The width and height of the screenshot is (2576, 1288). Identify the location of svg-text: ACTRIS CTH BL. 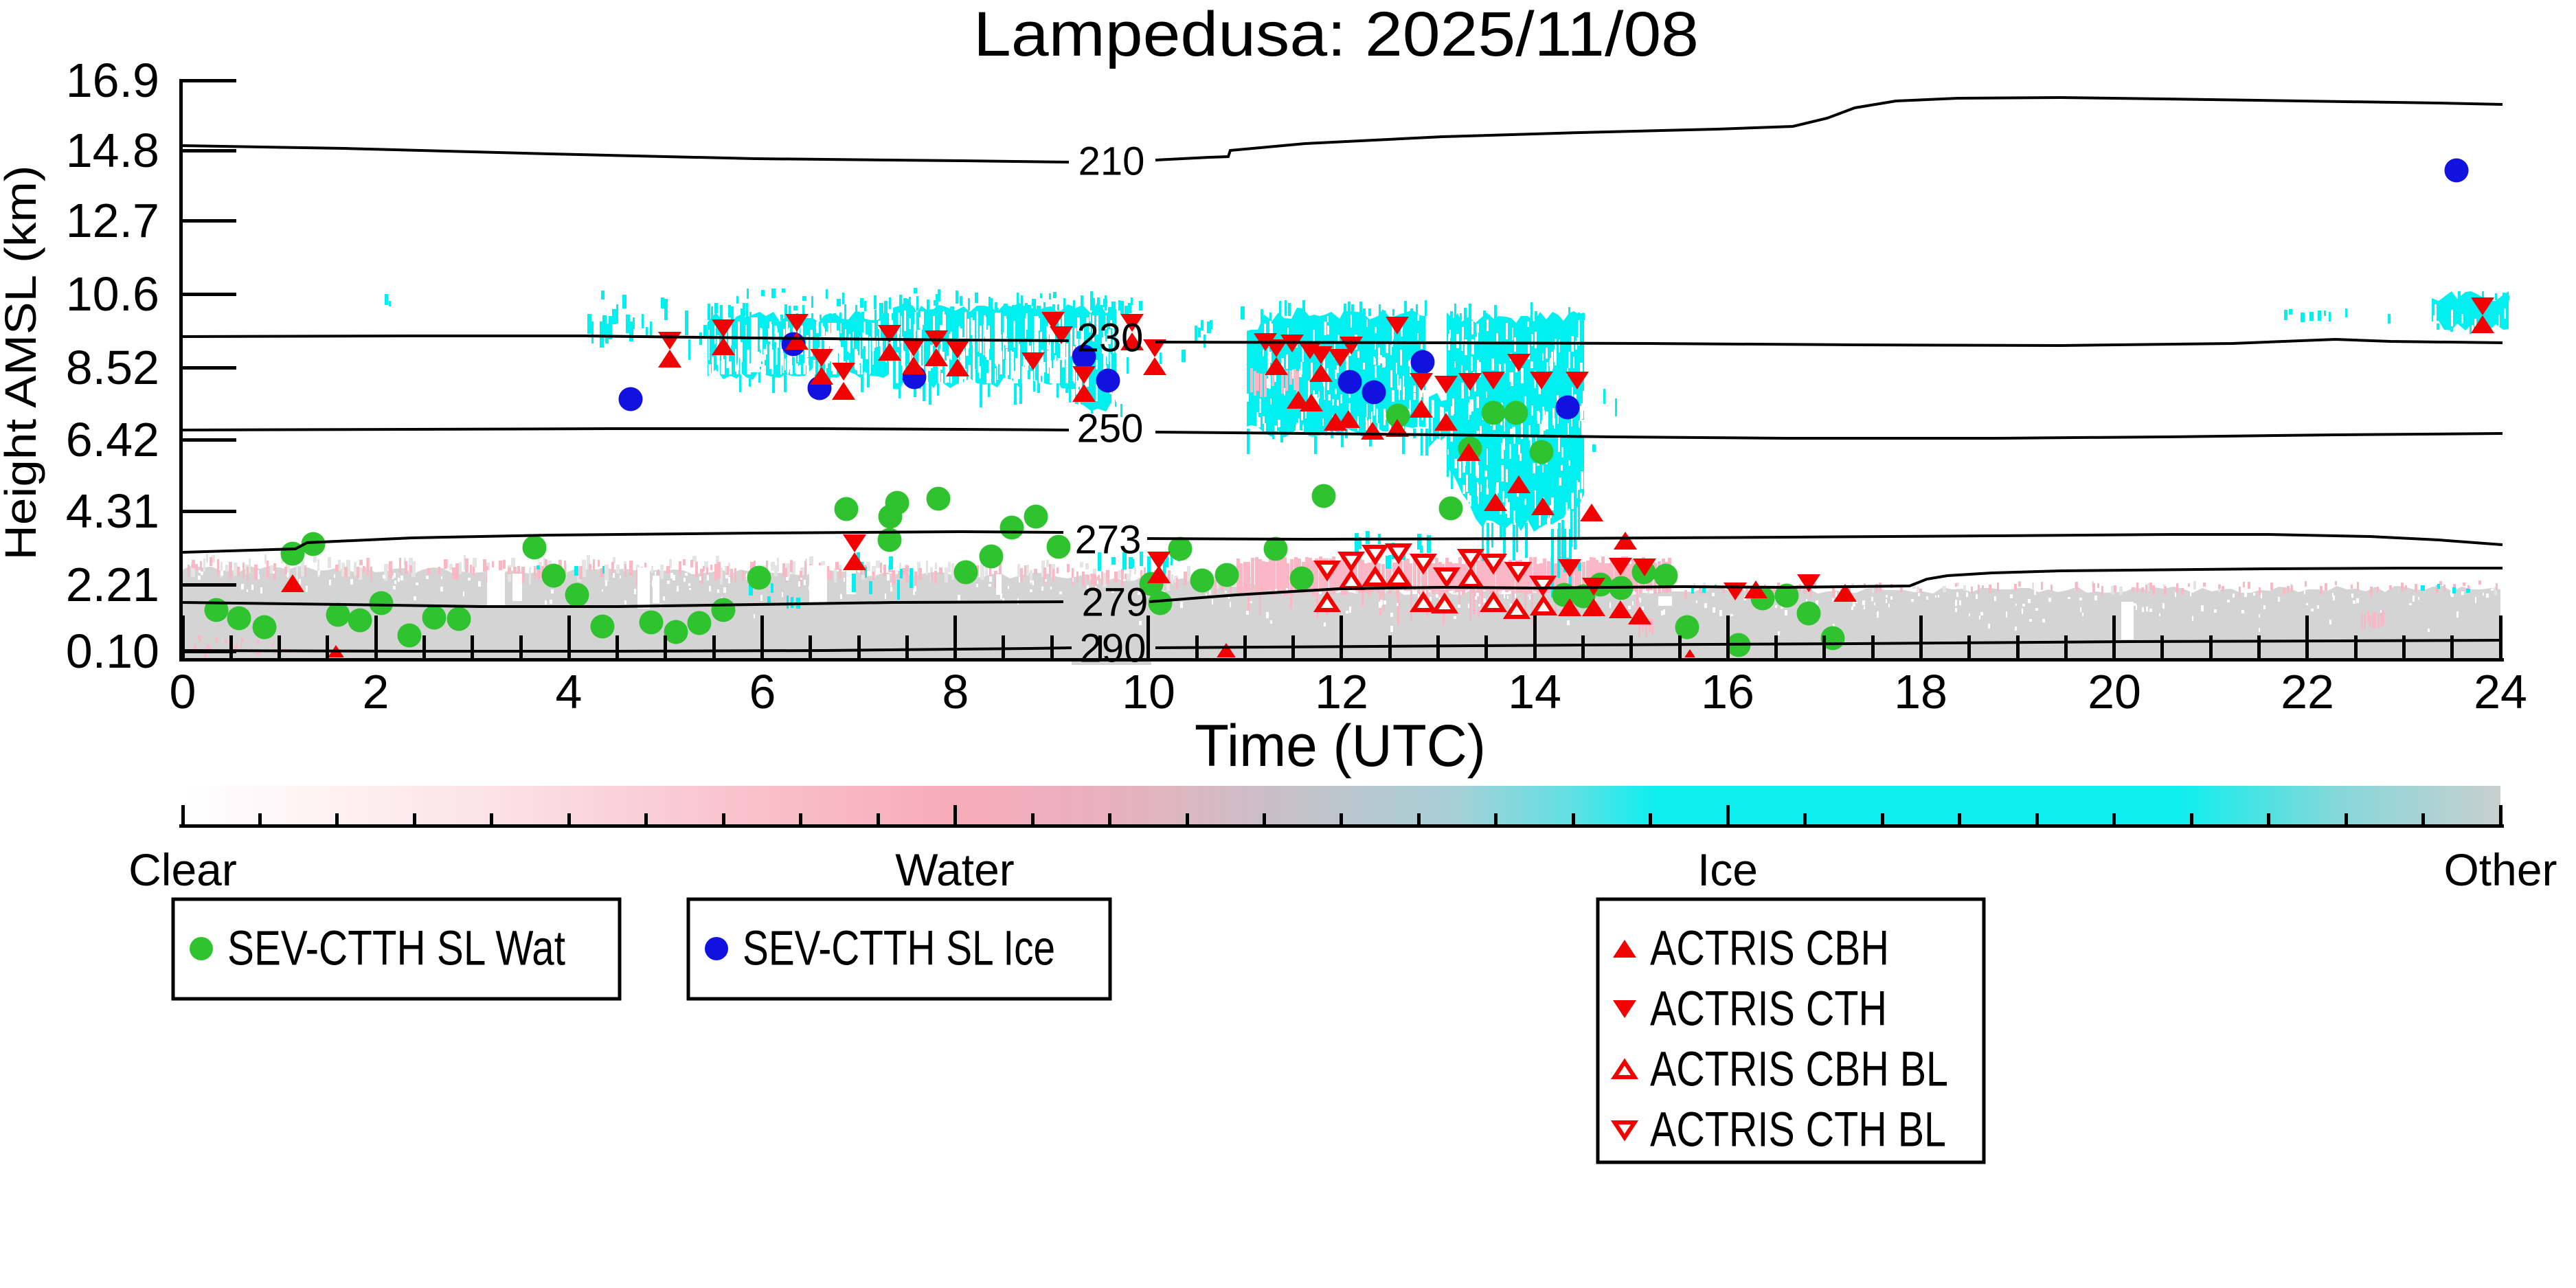
(1798, 1130).